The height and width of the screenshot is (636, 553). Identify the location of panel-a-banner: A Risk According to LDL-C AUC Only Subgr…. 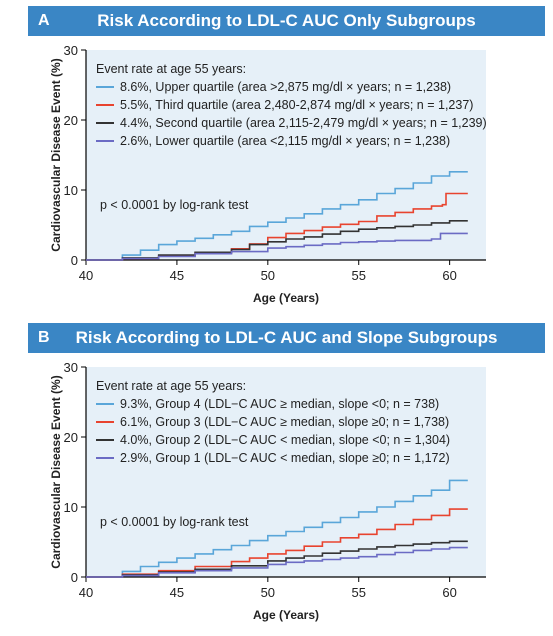
(286, 21).